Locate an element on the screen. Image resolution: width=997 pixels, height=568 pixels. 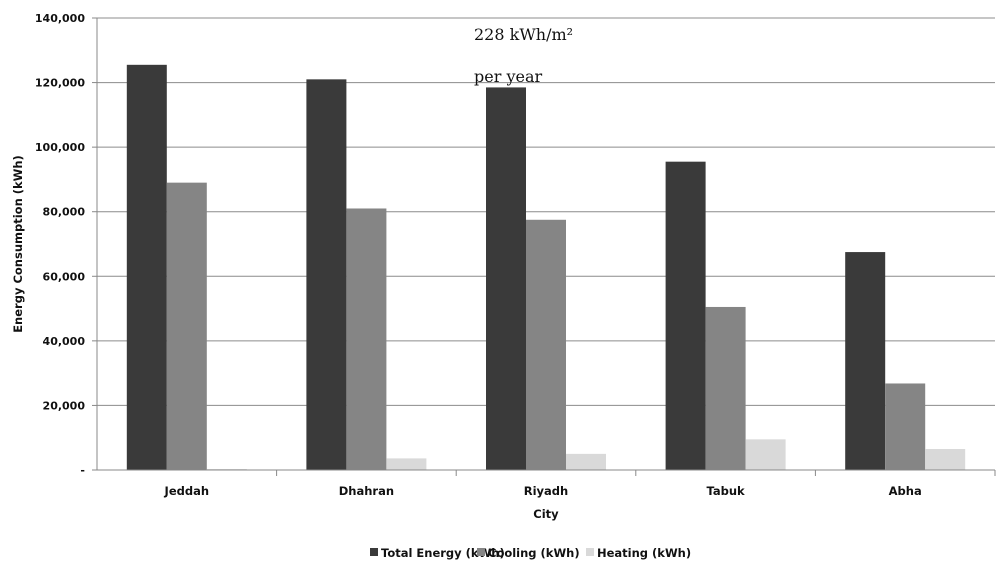
y-tick-label: 120,000 is located at coordinates (60, 83).